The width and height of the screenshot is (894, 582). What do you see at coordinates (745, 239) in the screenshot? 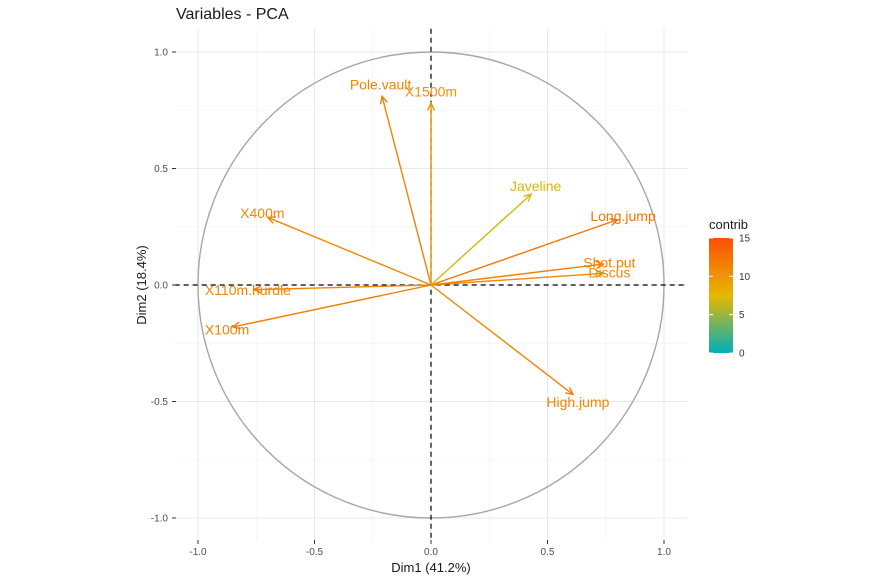
I see `legend-tick-label: 15` at bounding box center [745, 239].